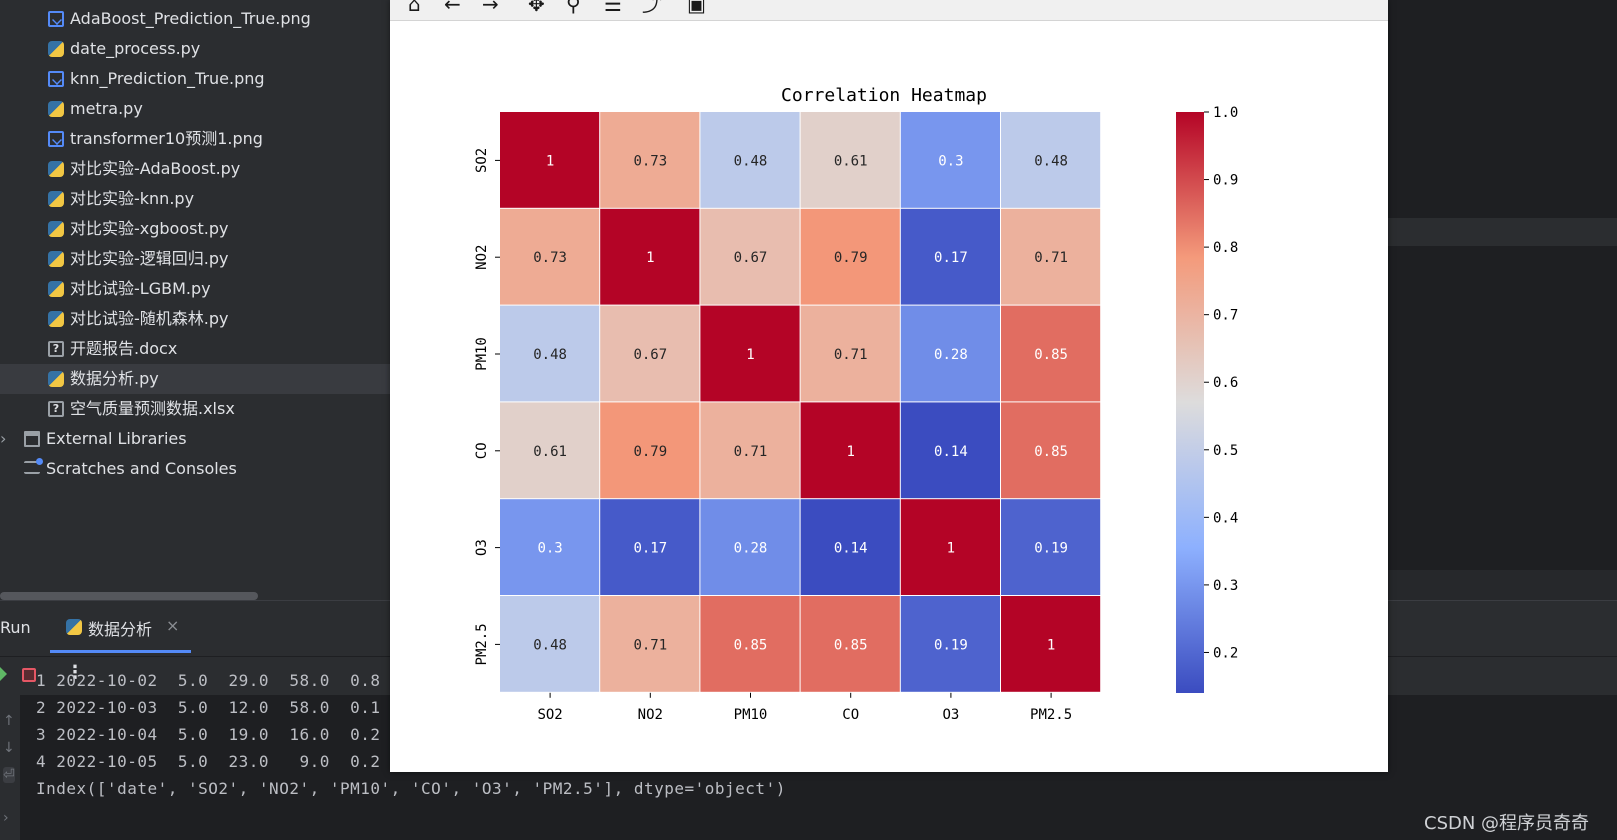 This screenshot has height=840, width=1617. What do you see at coordinates (195, 349) in the screenshot?
I see `project-file-item: ? 开题报告.docx` at bounding box center [195, 349].